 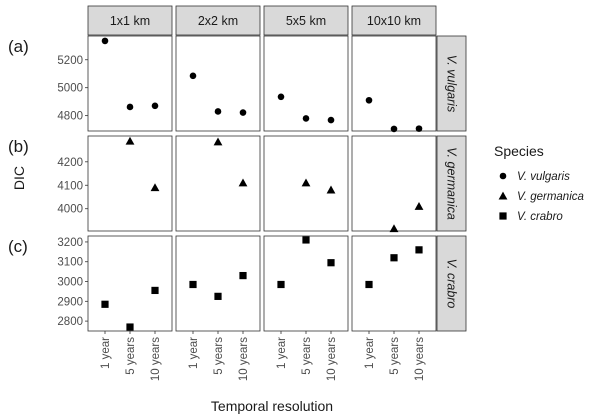 I want to click on x-tick-label-3-2: 10 years, so click(x=420, y=359).